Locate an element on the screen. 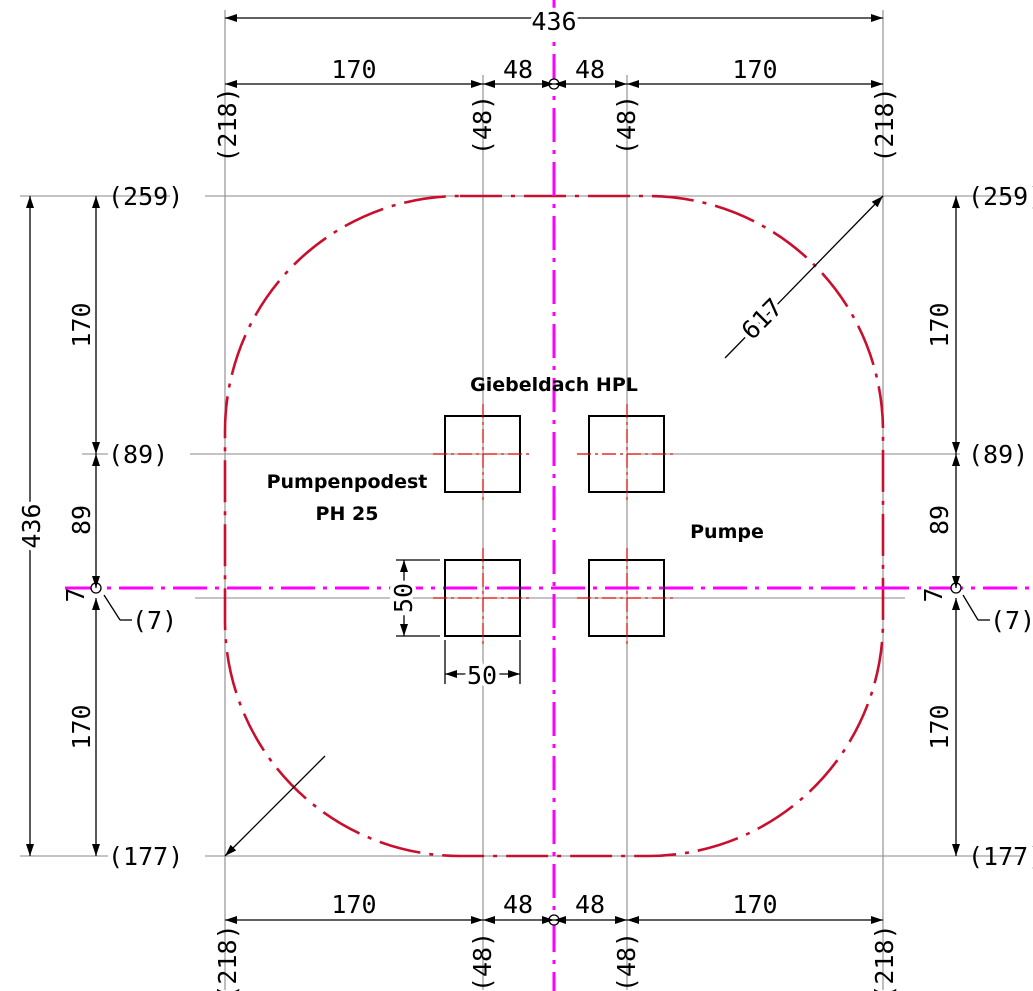 The height and width of the screenshot is (991, 1033). dim-bottom-170-left: 170 is located at coordinates (353, 904).